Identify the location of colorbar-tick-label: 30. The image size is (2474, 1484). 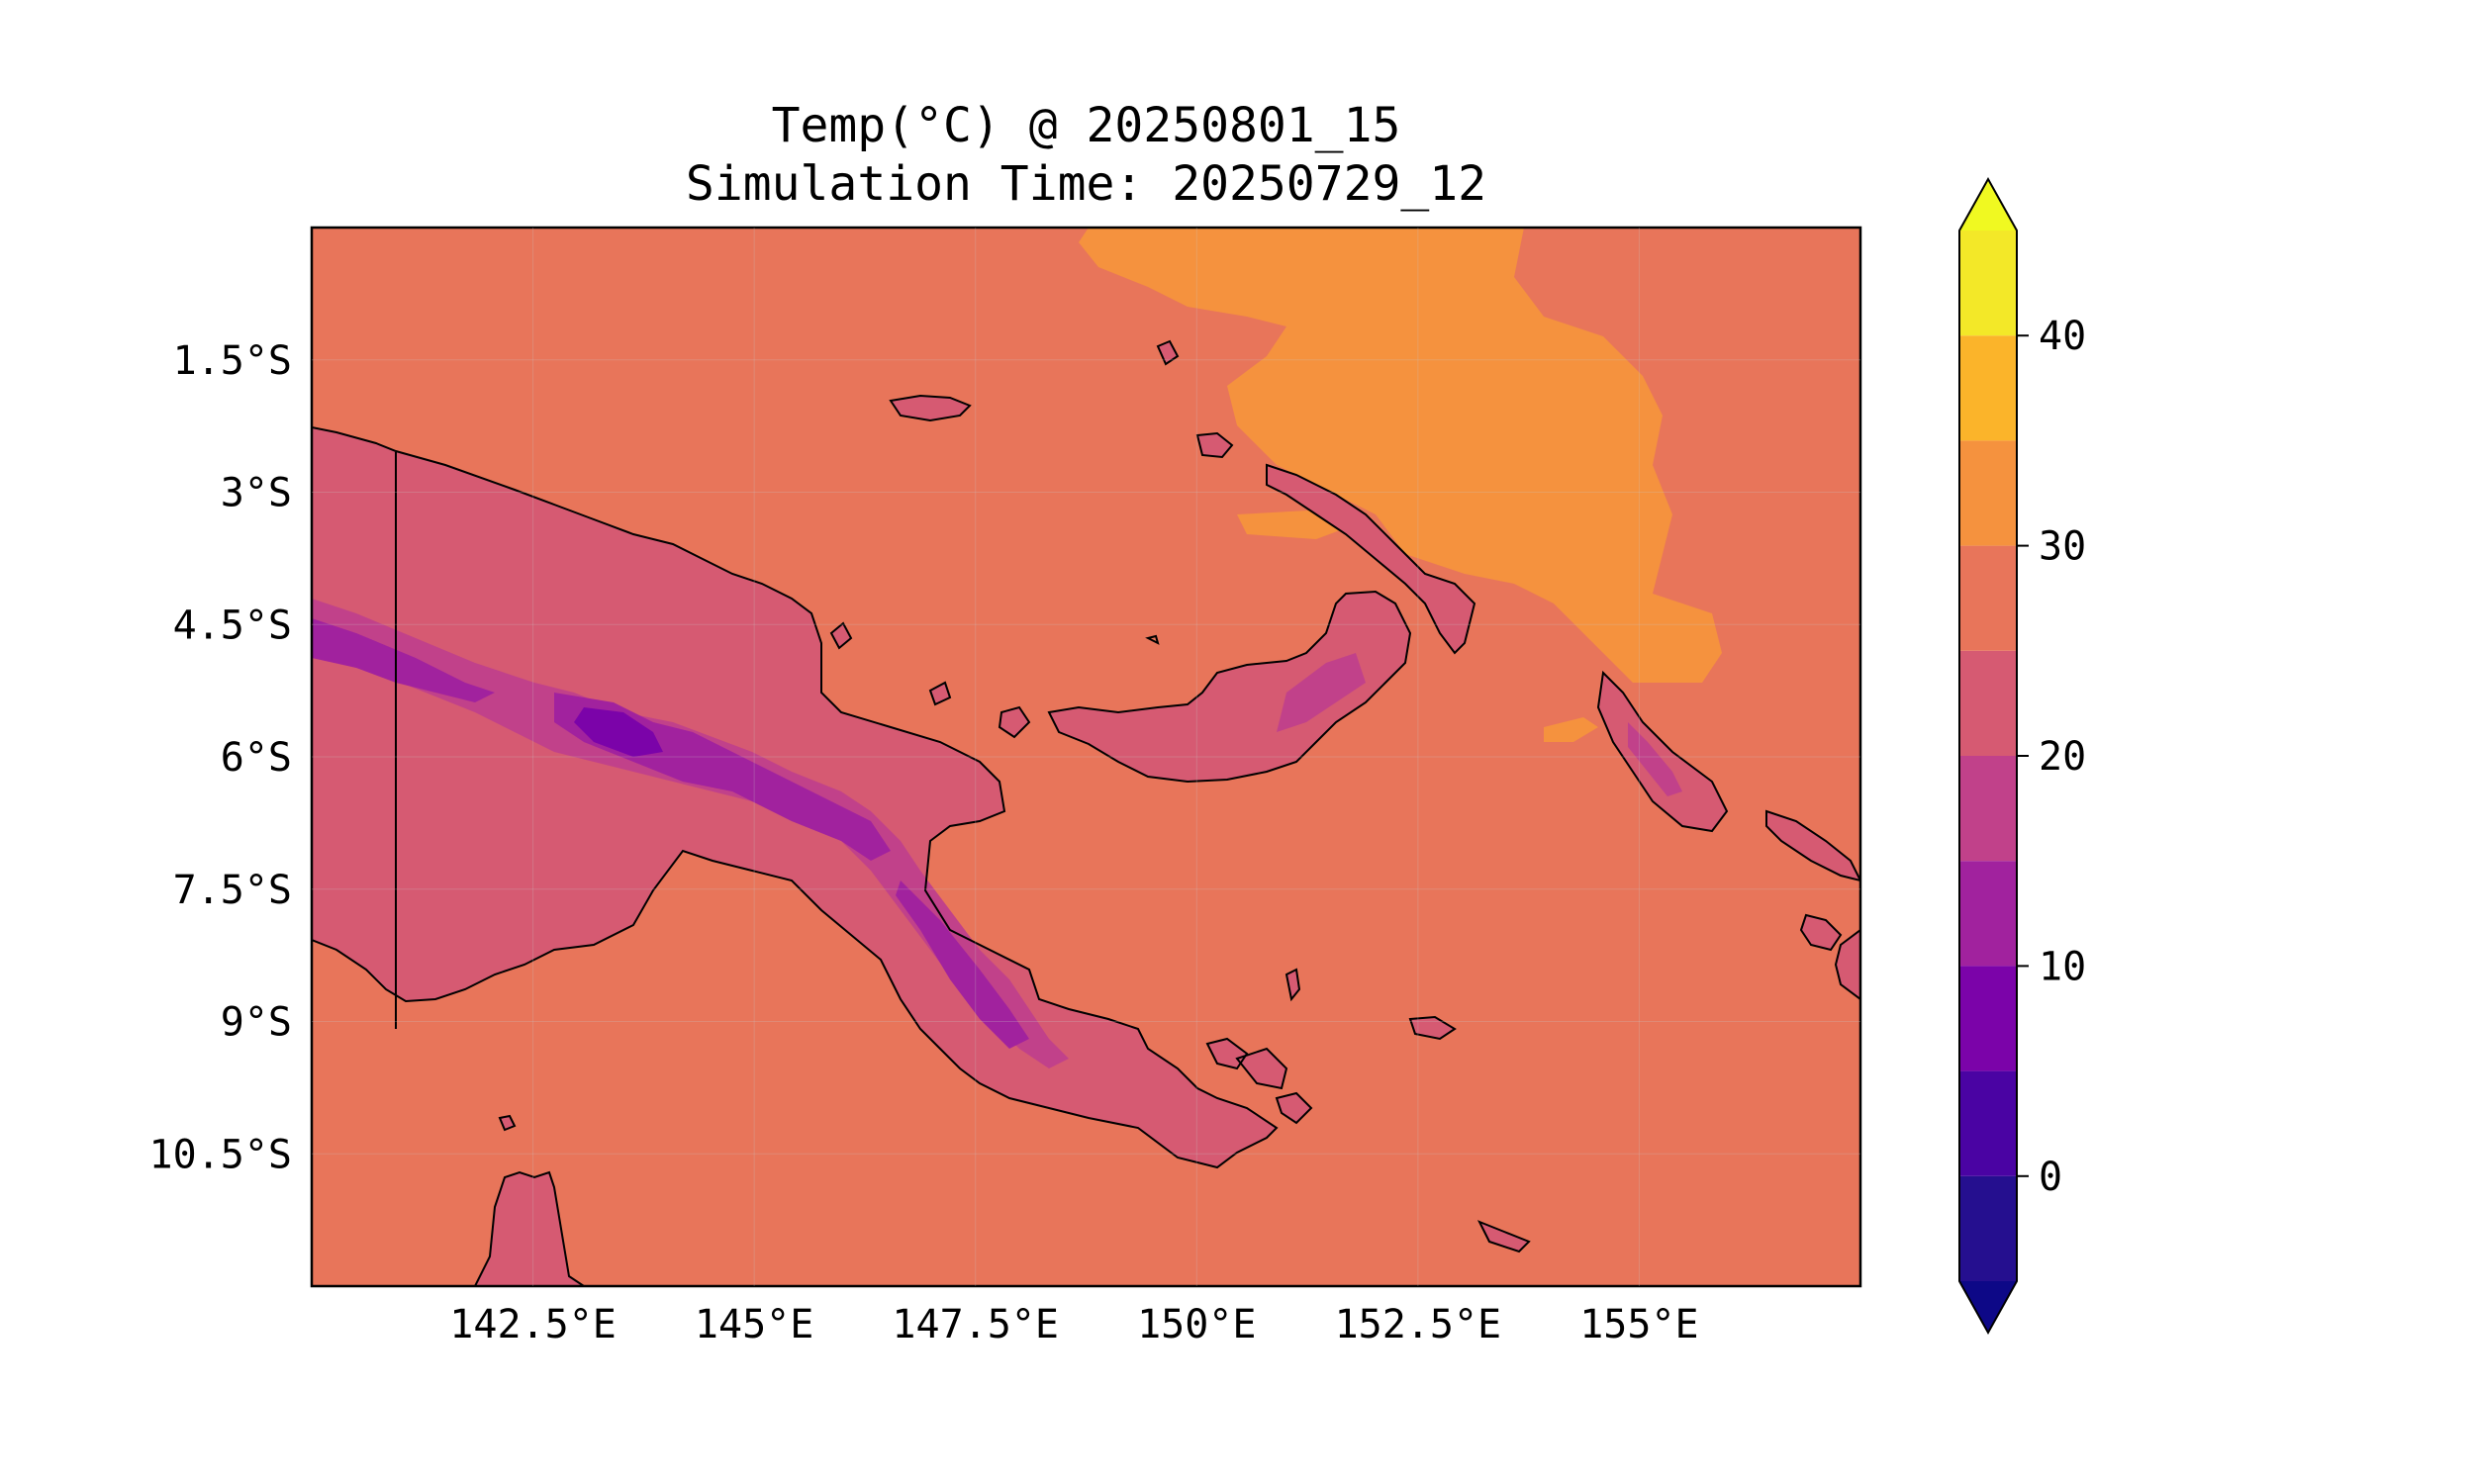
(2062, 547).